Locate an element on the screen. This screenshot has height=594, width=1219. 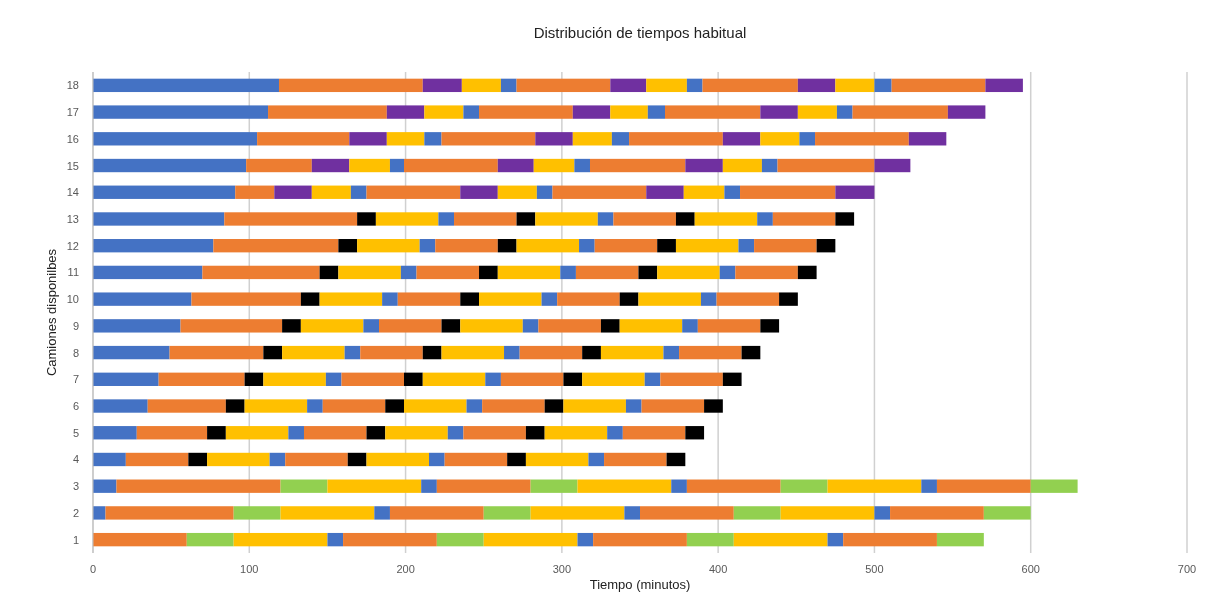
y-axis-title: Camiones disponilbes is located at coordinates (51, 312).